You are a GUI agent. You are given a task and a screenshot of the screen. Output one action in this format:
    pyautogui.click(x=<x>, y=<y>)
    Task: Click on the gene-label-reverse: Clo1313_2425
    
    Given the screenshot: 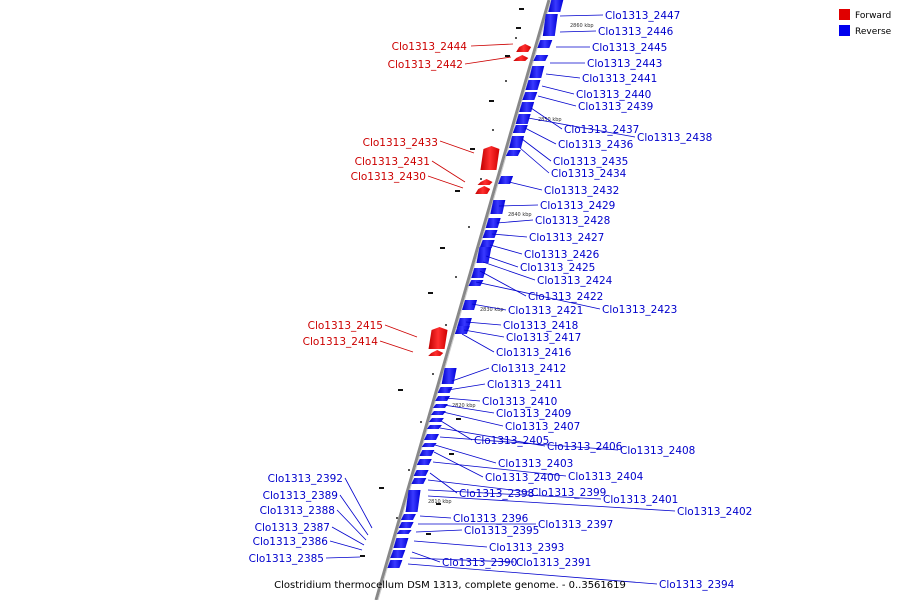 What is the action you would take?
    pyautogui.click(x=557, y=268)
    